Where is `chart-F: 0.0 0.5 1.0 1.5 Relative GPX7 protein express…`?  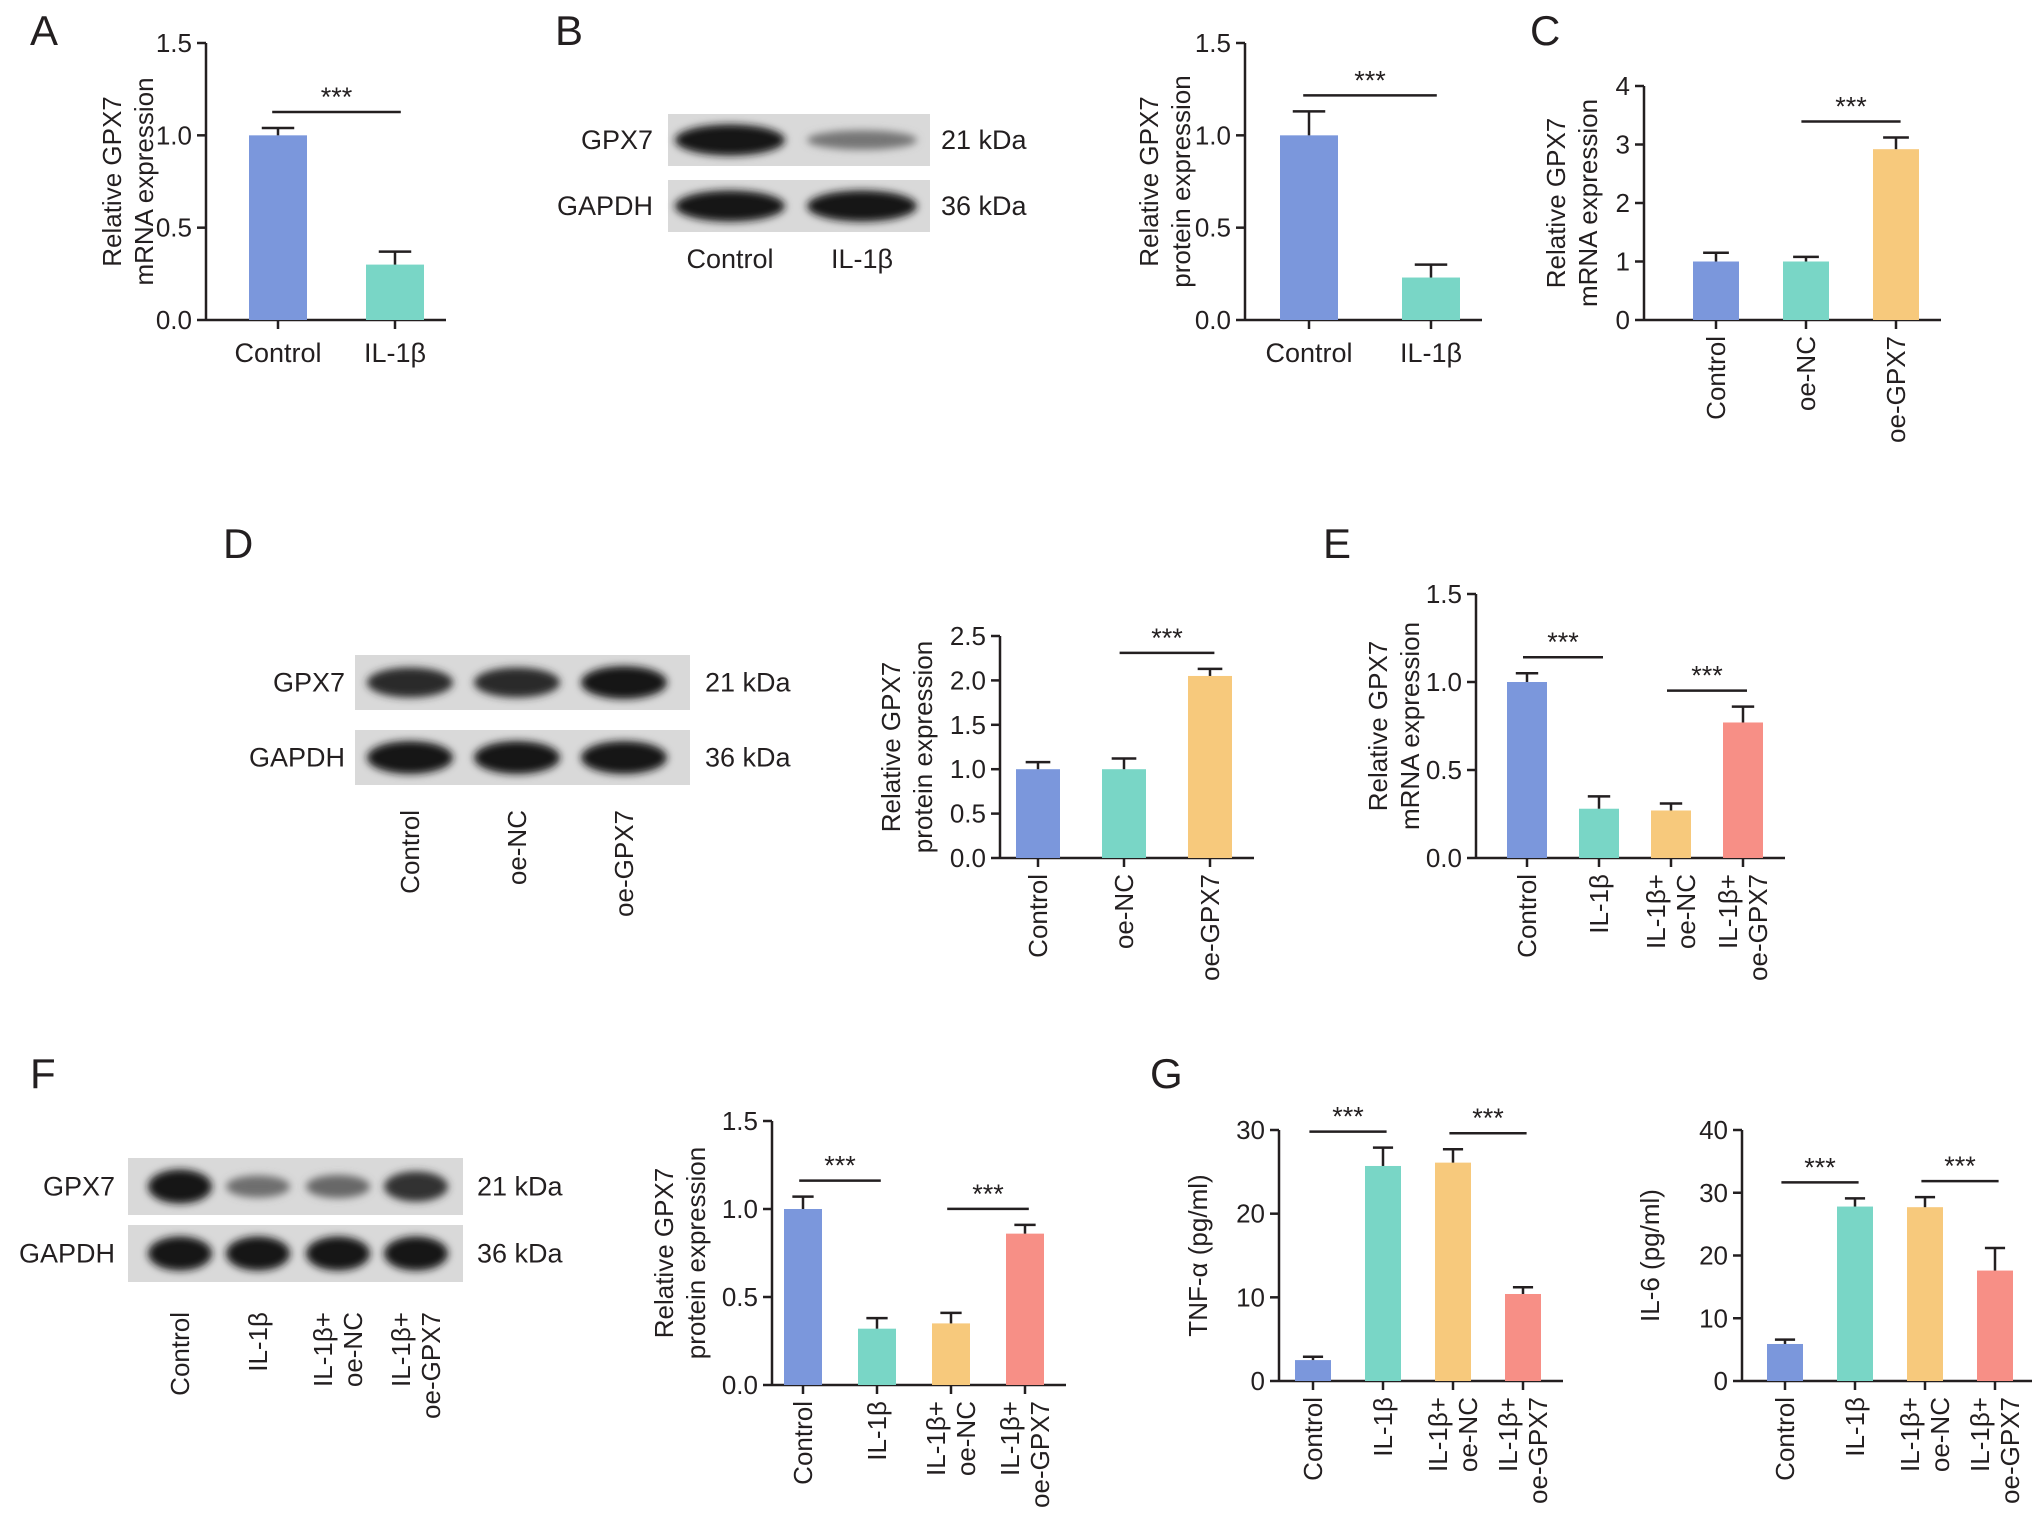 chart-F: 0.0 0.5 1.0 1.5 Relative GPX7 protein express… is located at coordinates (857, 1307).